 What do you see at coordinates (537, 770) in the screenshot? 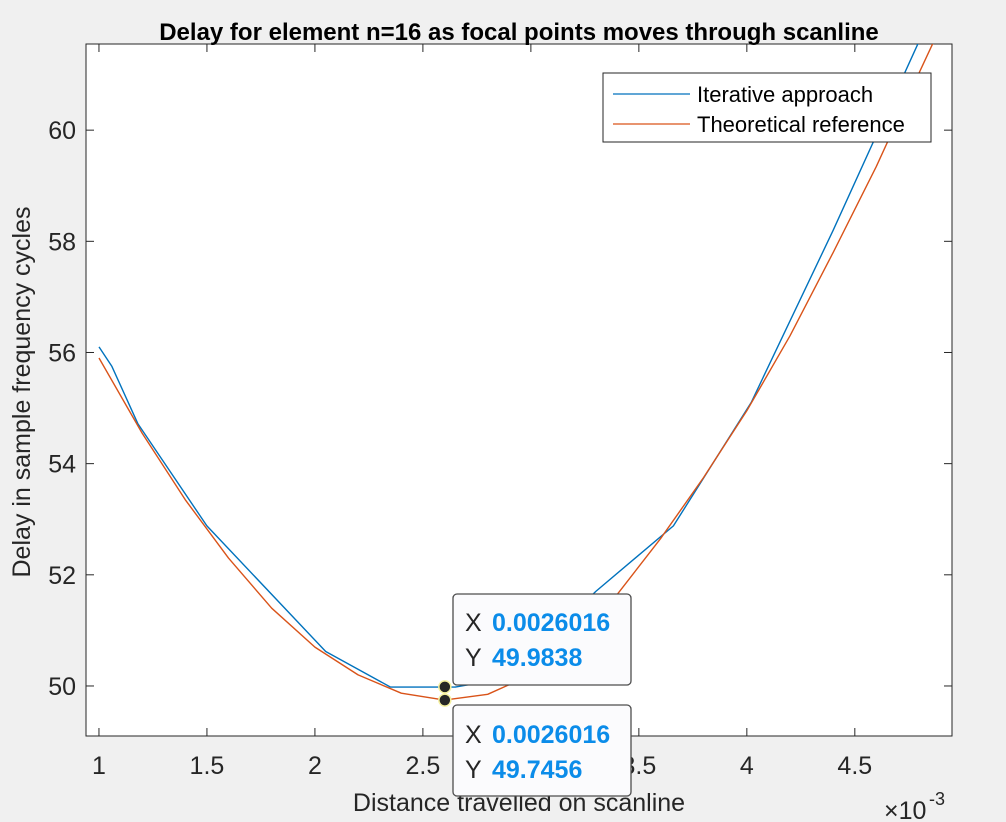
I see `datatip-lower-y-value: 49.7456` at bounding box center [537, 770].